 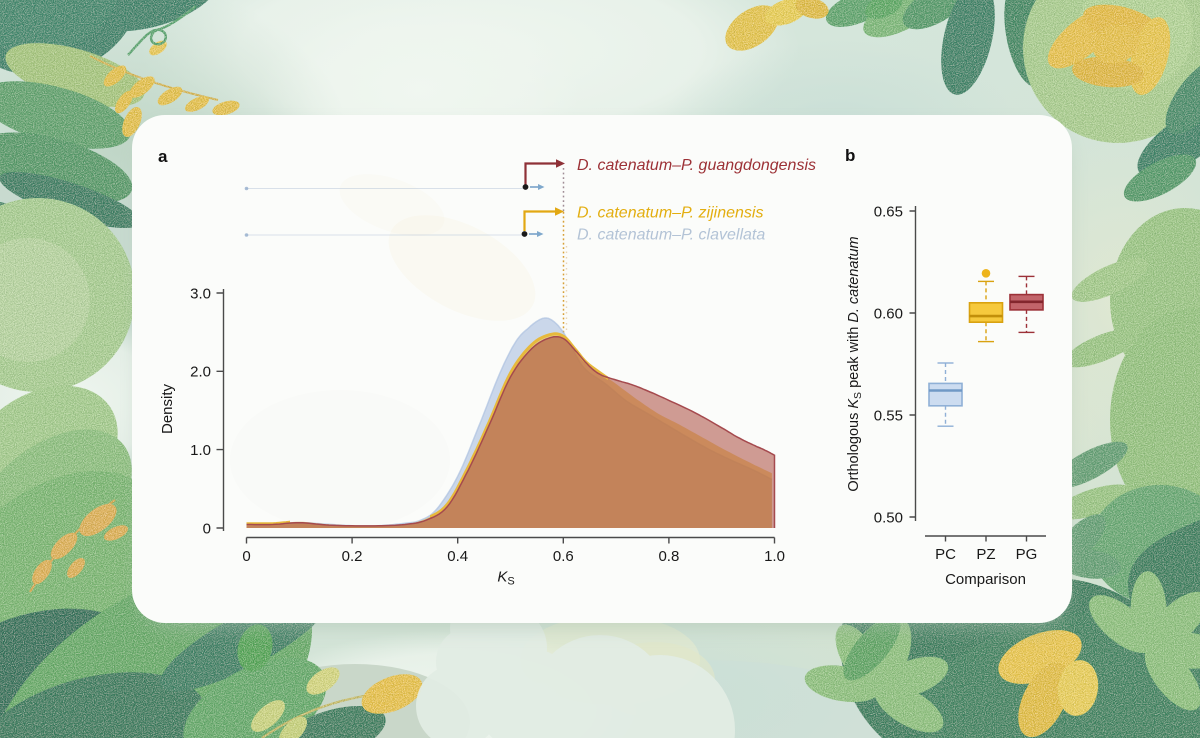 I want to click on svg-text: 0.2, so click(x=352, y=556).